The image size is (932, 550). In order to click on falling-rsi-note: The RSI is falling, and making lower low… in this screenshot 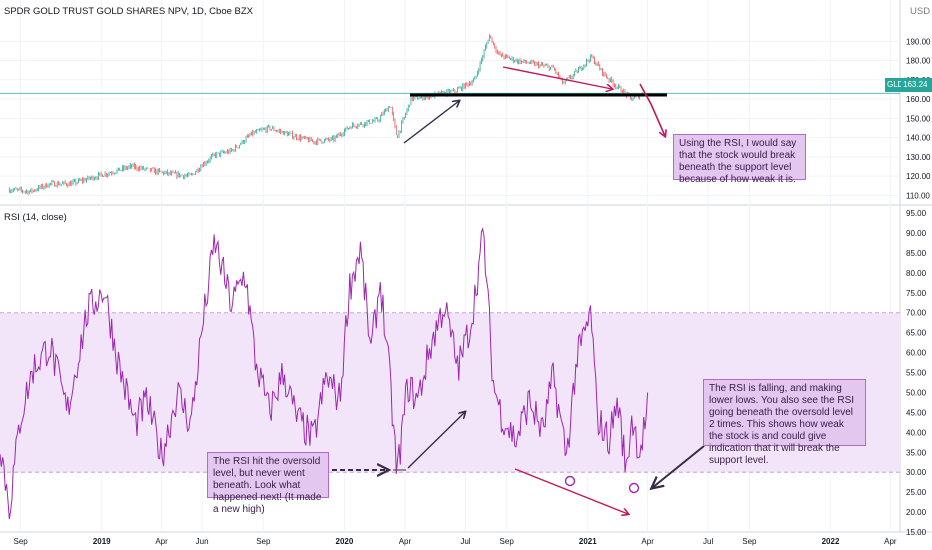, I will do `click(784, 422)`.